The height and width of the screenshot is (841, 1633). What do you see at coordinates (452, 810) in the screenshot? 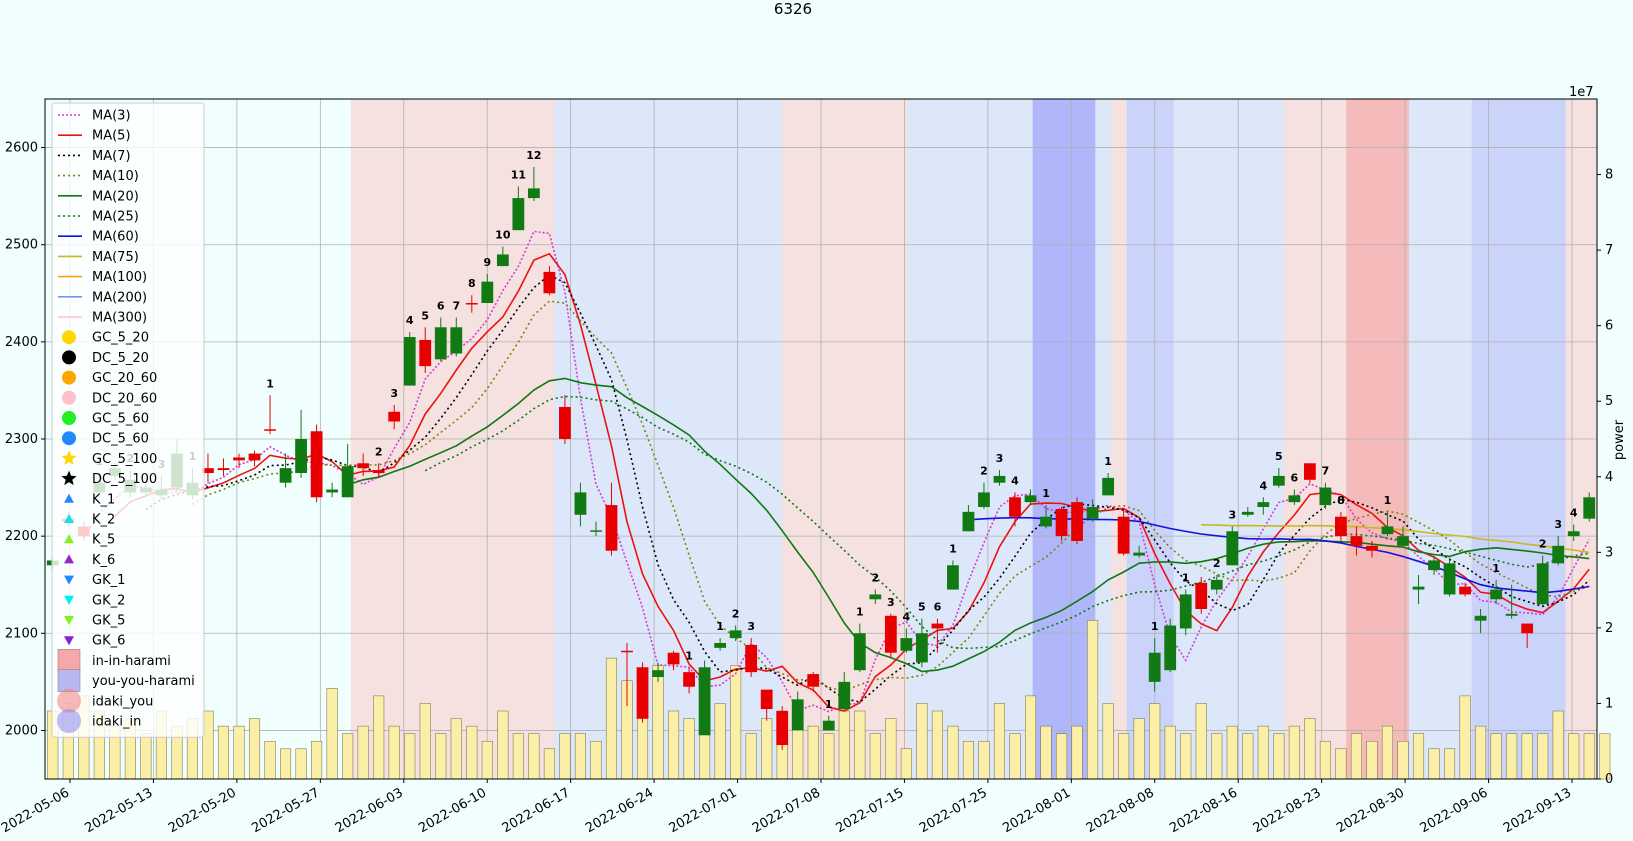
I see `x-tick-label: 2022-06-10` at bounding box center [452, 810].